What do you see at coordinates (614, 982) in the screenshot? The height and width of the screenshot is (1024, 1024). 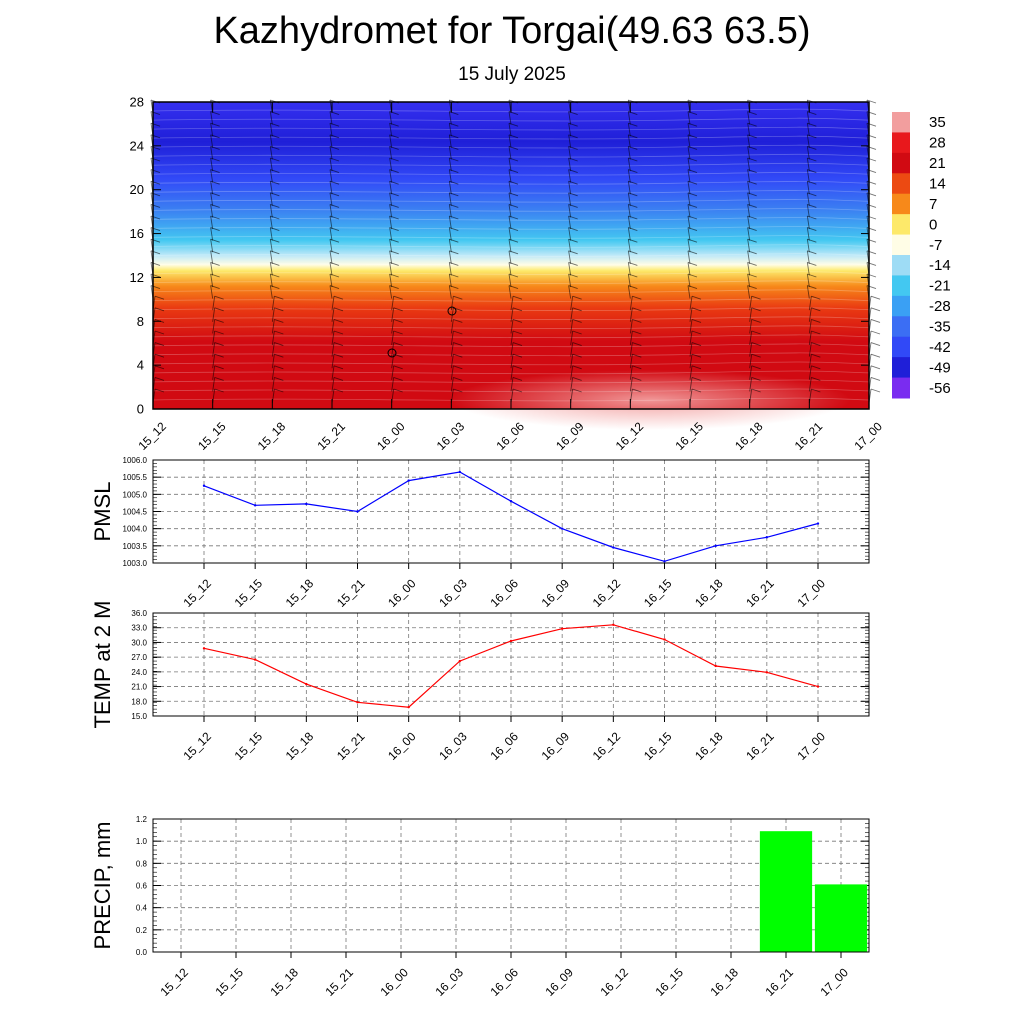 I see `x-tick-label: 16_12` at bounding box center [614, 982].